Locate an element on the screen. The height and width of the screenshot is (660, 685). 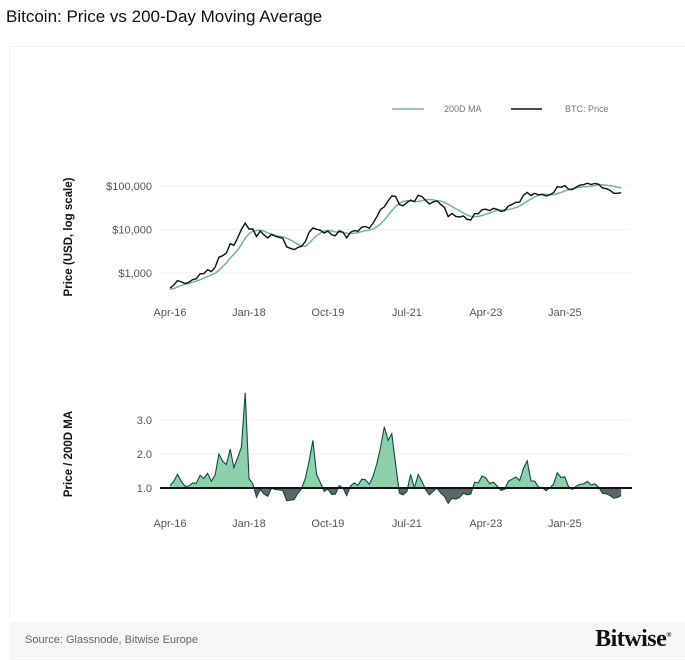
ratio-x-tick-label: Jan-25 is located at coordinates (565, 524).